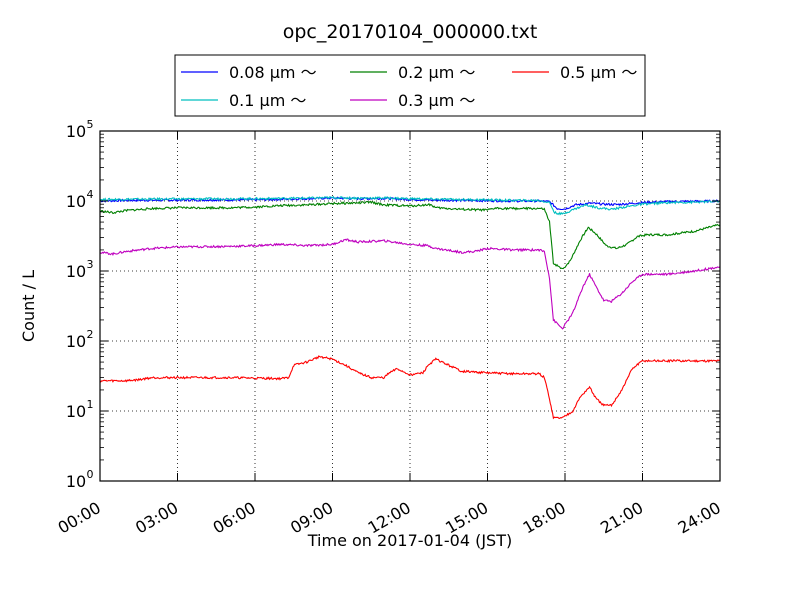  I want to click on y-tick-exponent: 5, so click(90, 124).